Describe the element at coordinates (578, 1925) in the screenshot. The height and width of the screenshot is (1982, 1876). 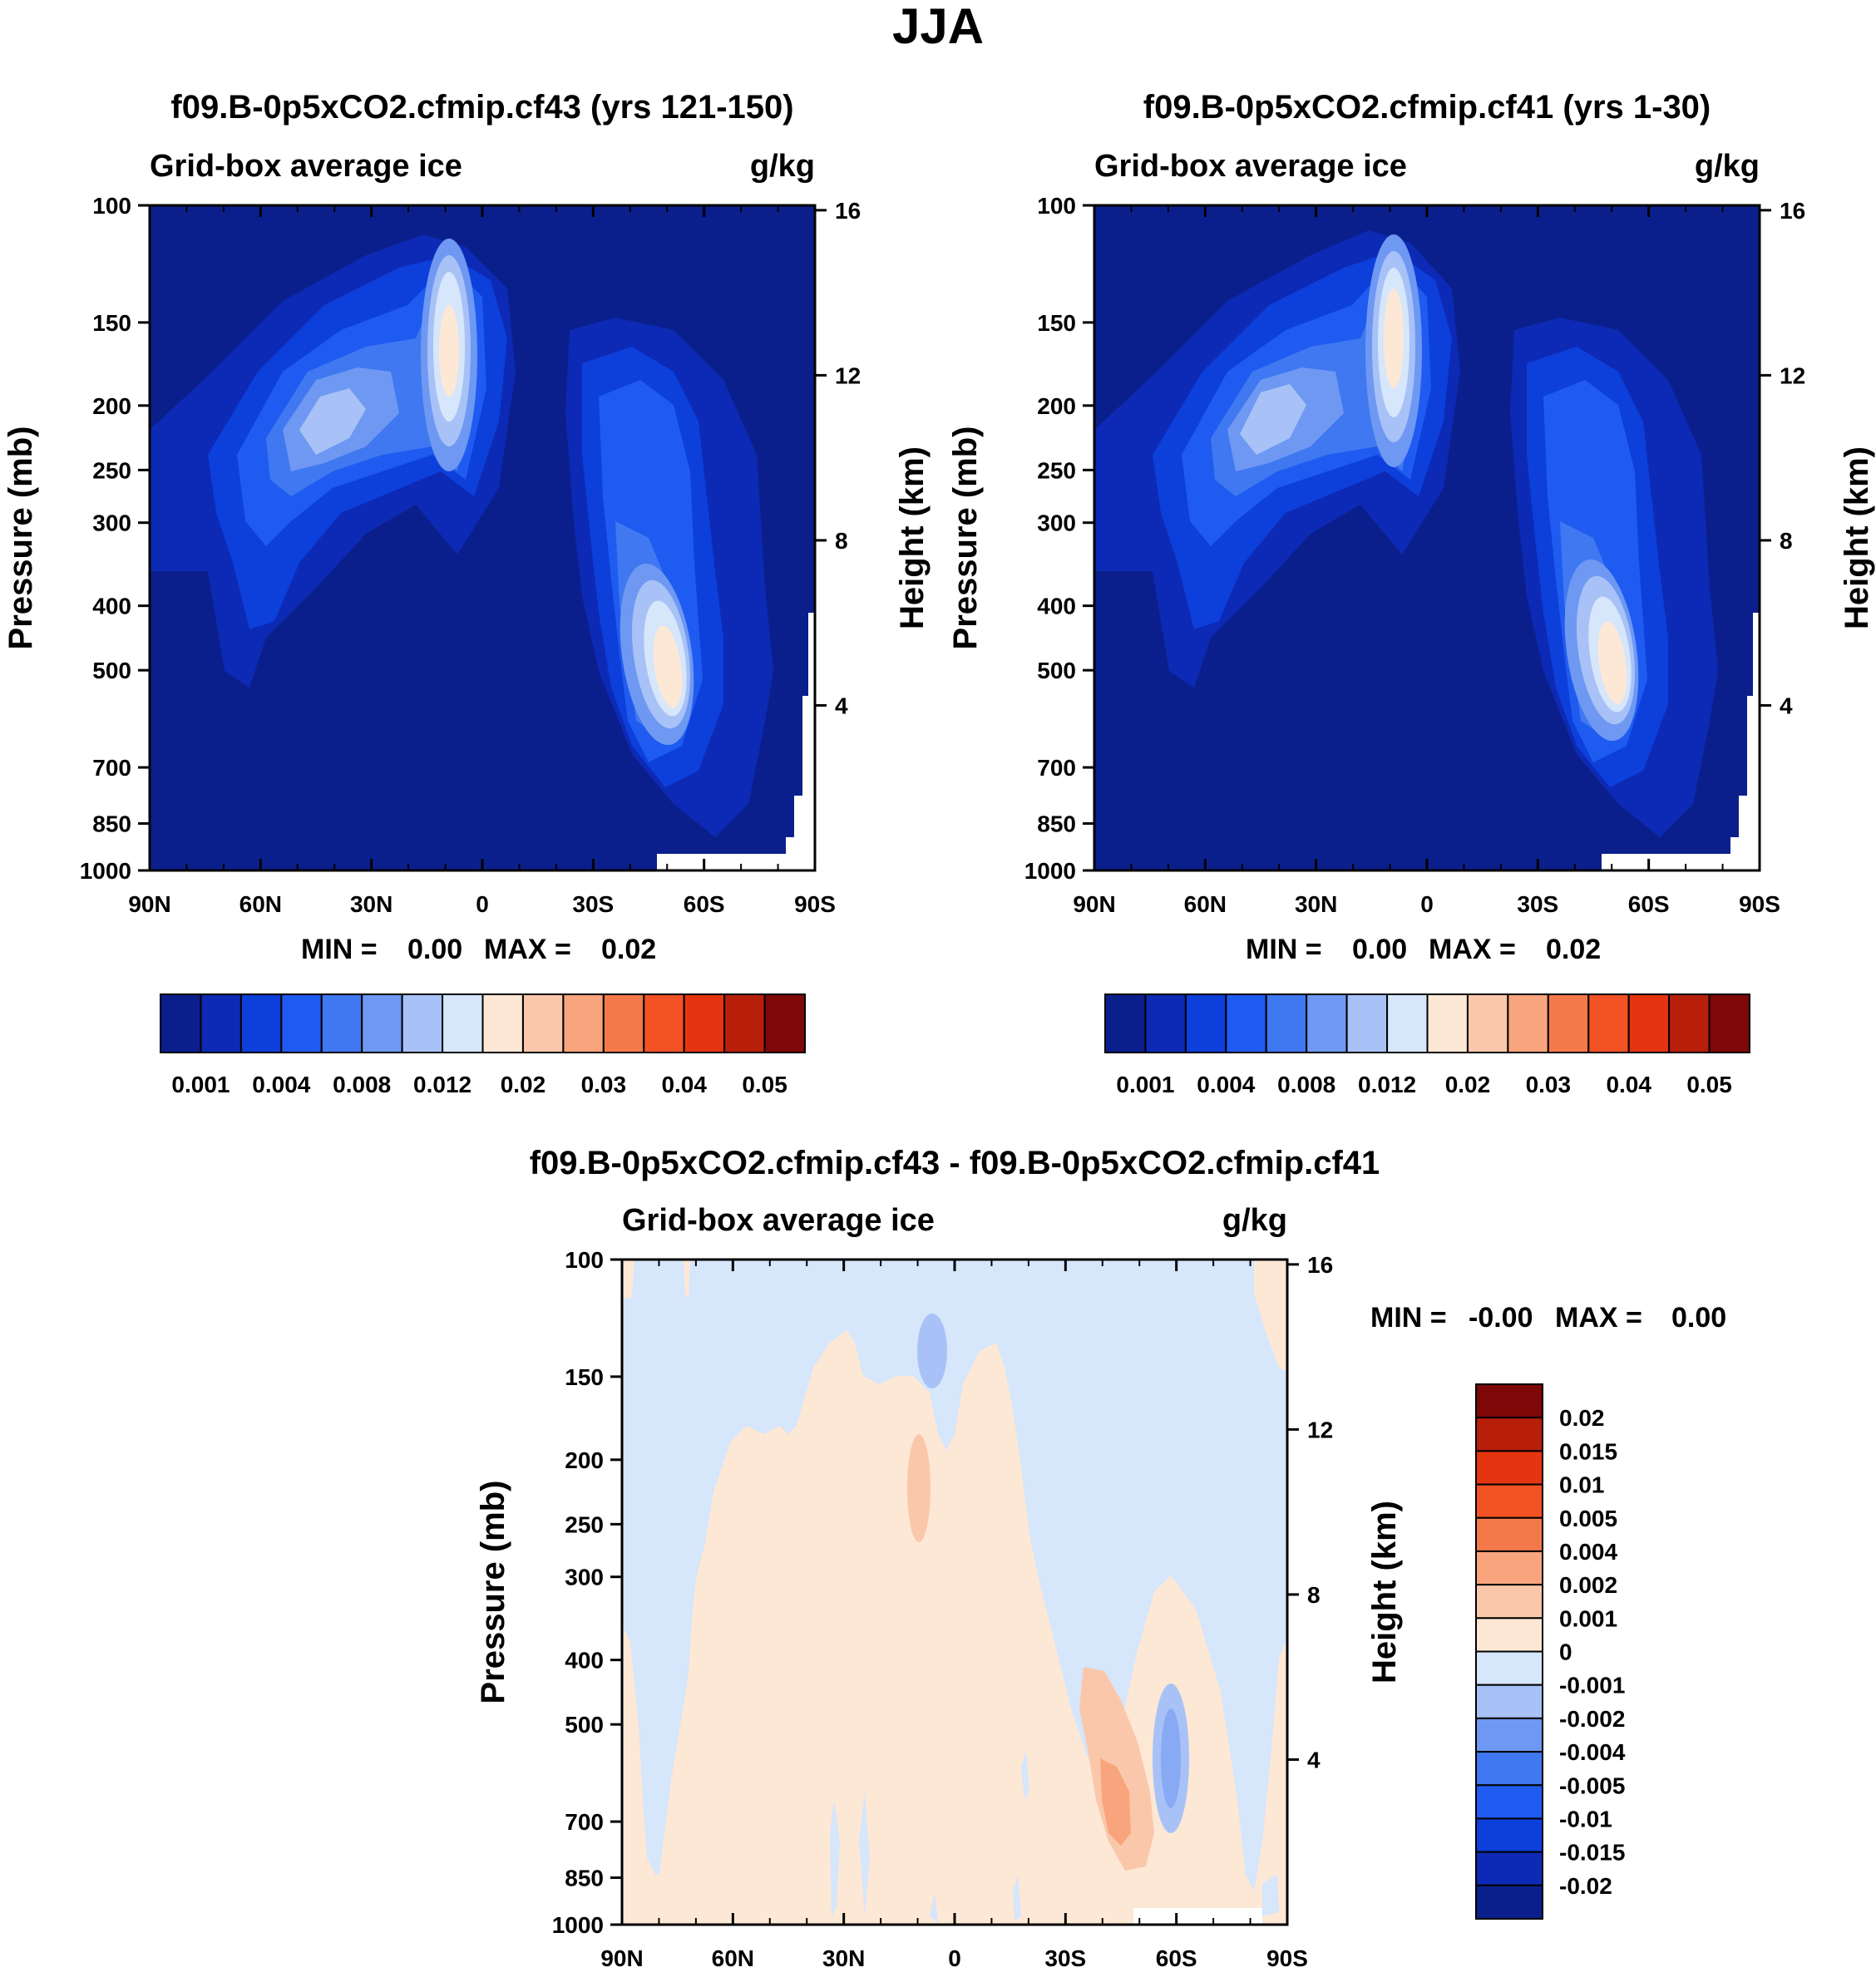
I see `y-tick-label: 1000` at that location.